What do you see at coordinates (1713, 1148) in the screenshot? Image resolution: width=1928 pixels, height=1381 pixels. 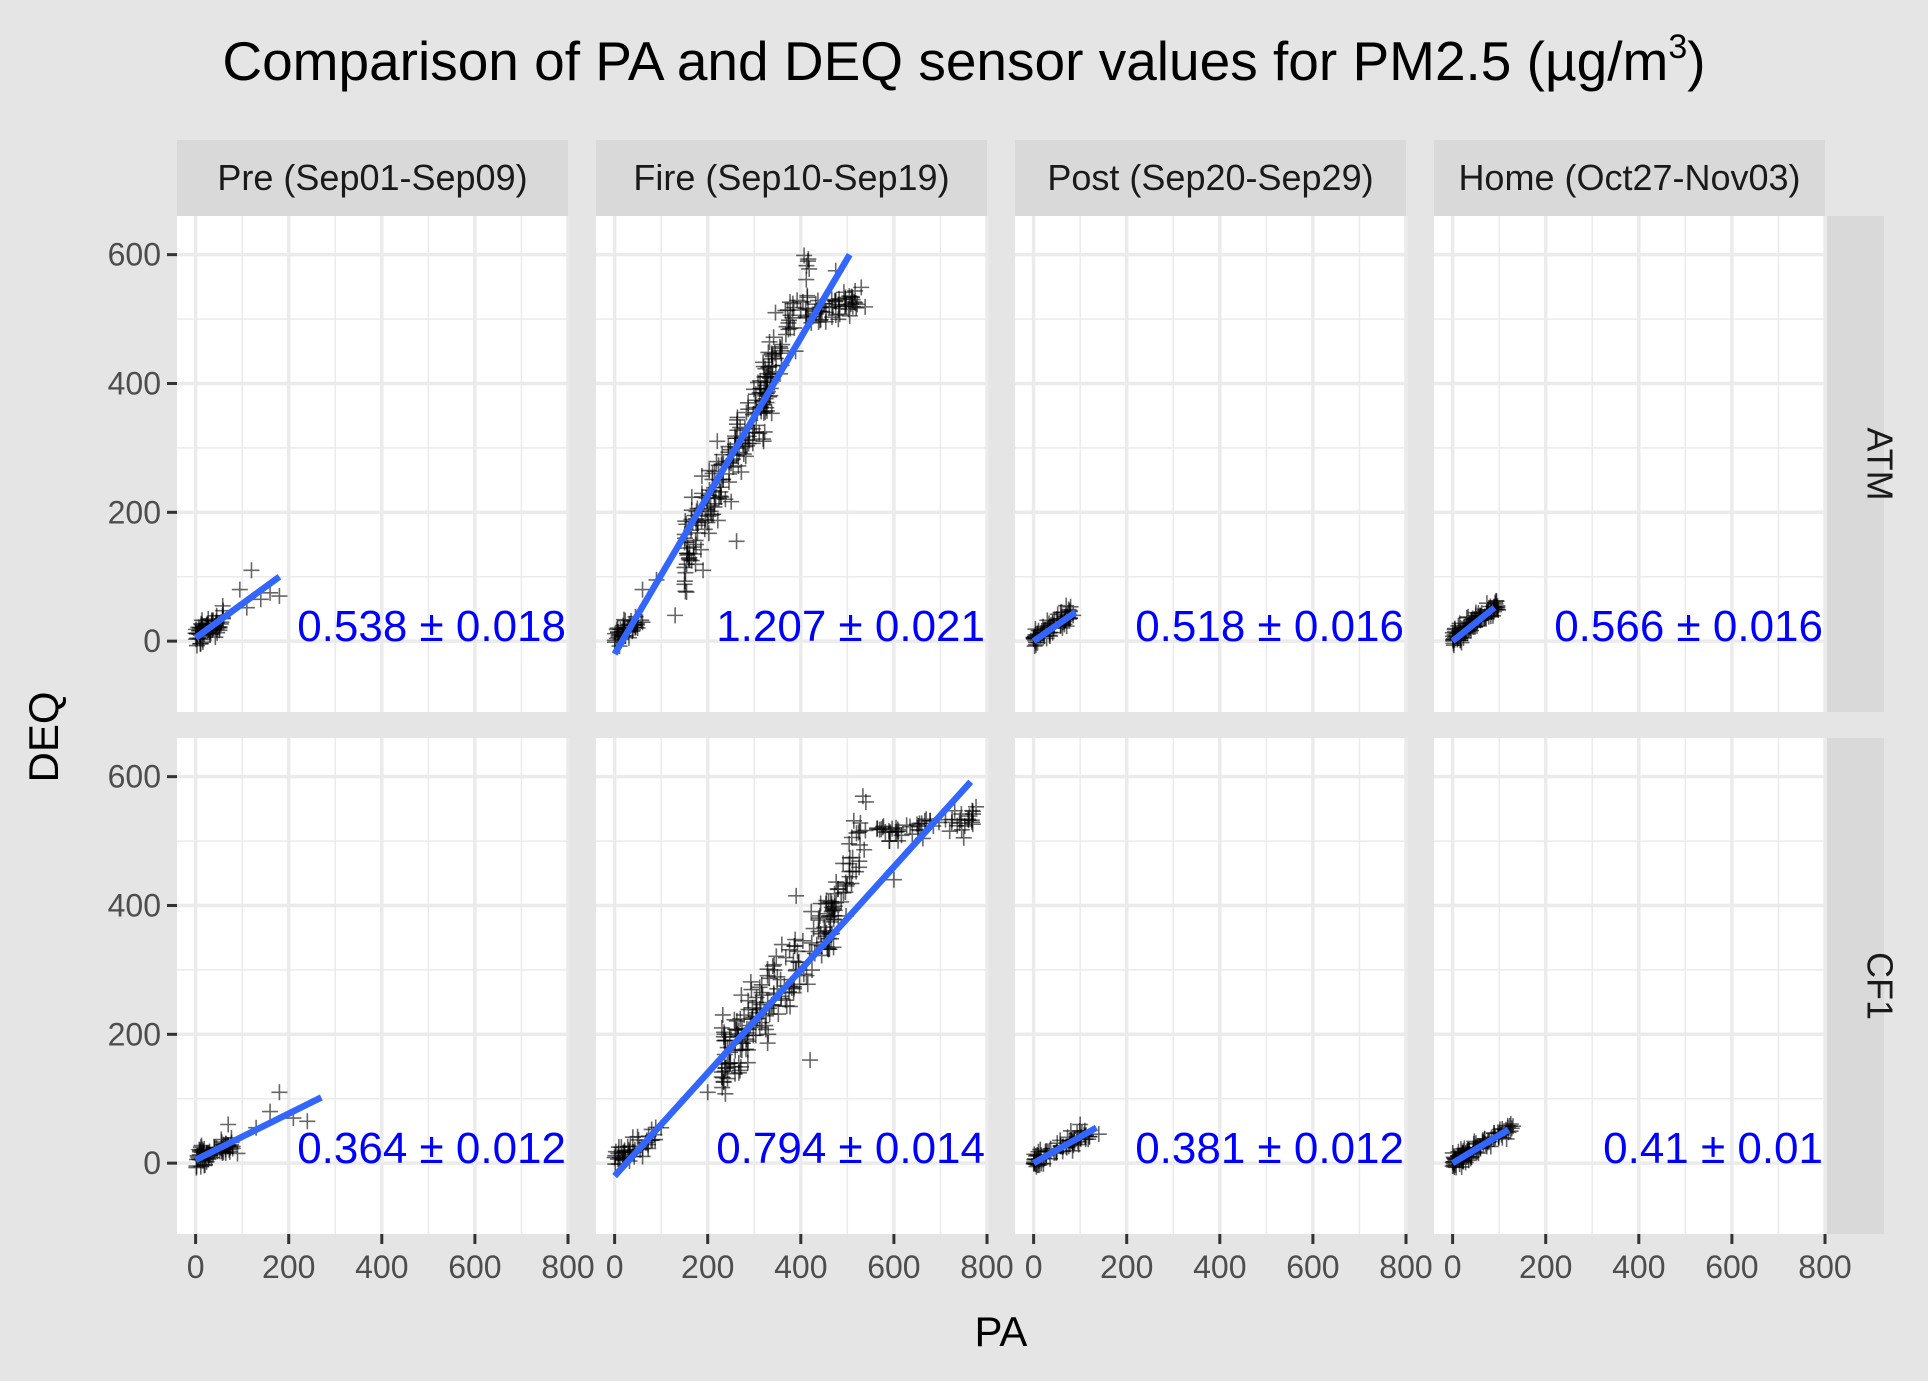 I see `slope-label: 0.41 ± 0.01` at bounding box center [1713, 1148].